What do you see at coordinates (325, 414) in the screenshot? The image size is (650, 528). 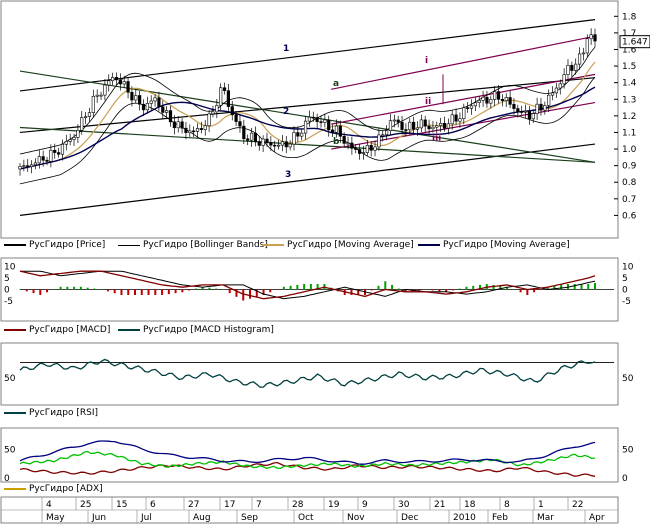 I see `rsi-legend: РусГидро [RSI]` at bounding box center [325, 414].